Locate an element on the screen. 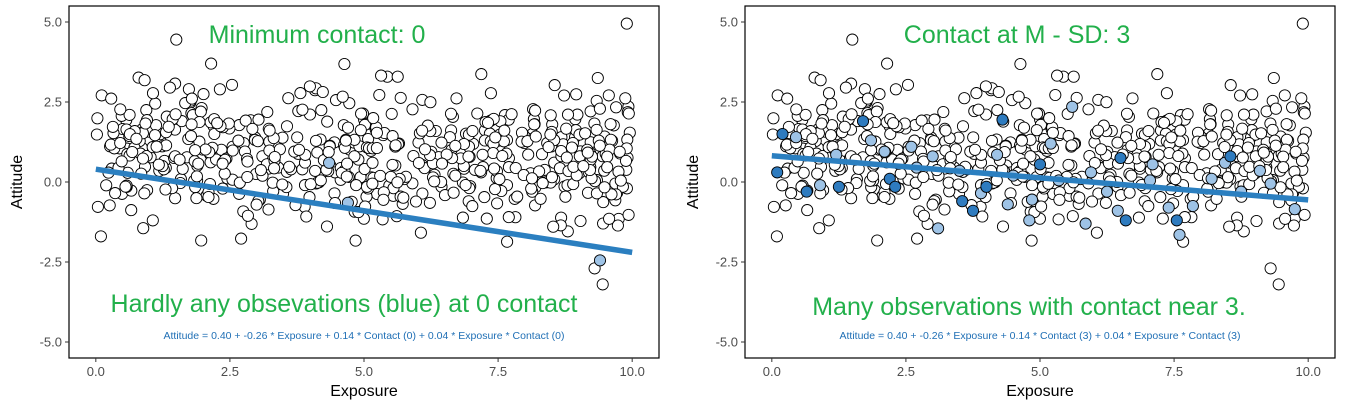 This screenshot has height=410, width=1350. left-regression-line is located at coordinates (364, 211).